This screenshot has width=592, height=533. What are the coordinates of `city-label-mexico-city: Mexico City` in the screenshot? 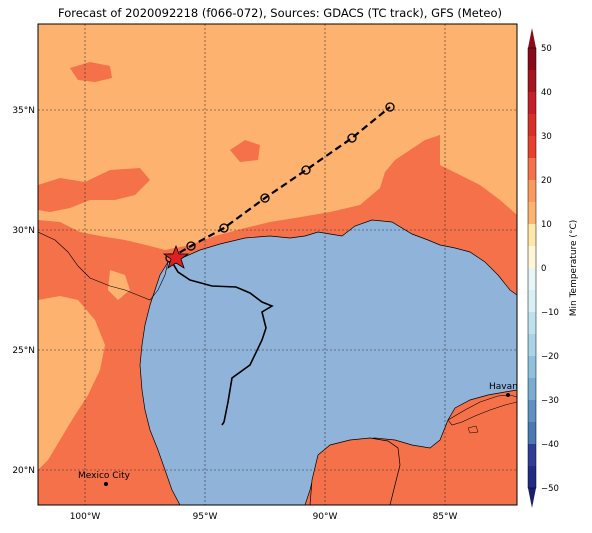 It's located at (104, 476).